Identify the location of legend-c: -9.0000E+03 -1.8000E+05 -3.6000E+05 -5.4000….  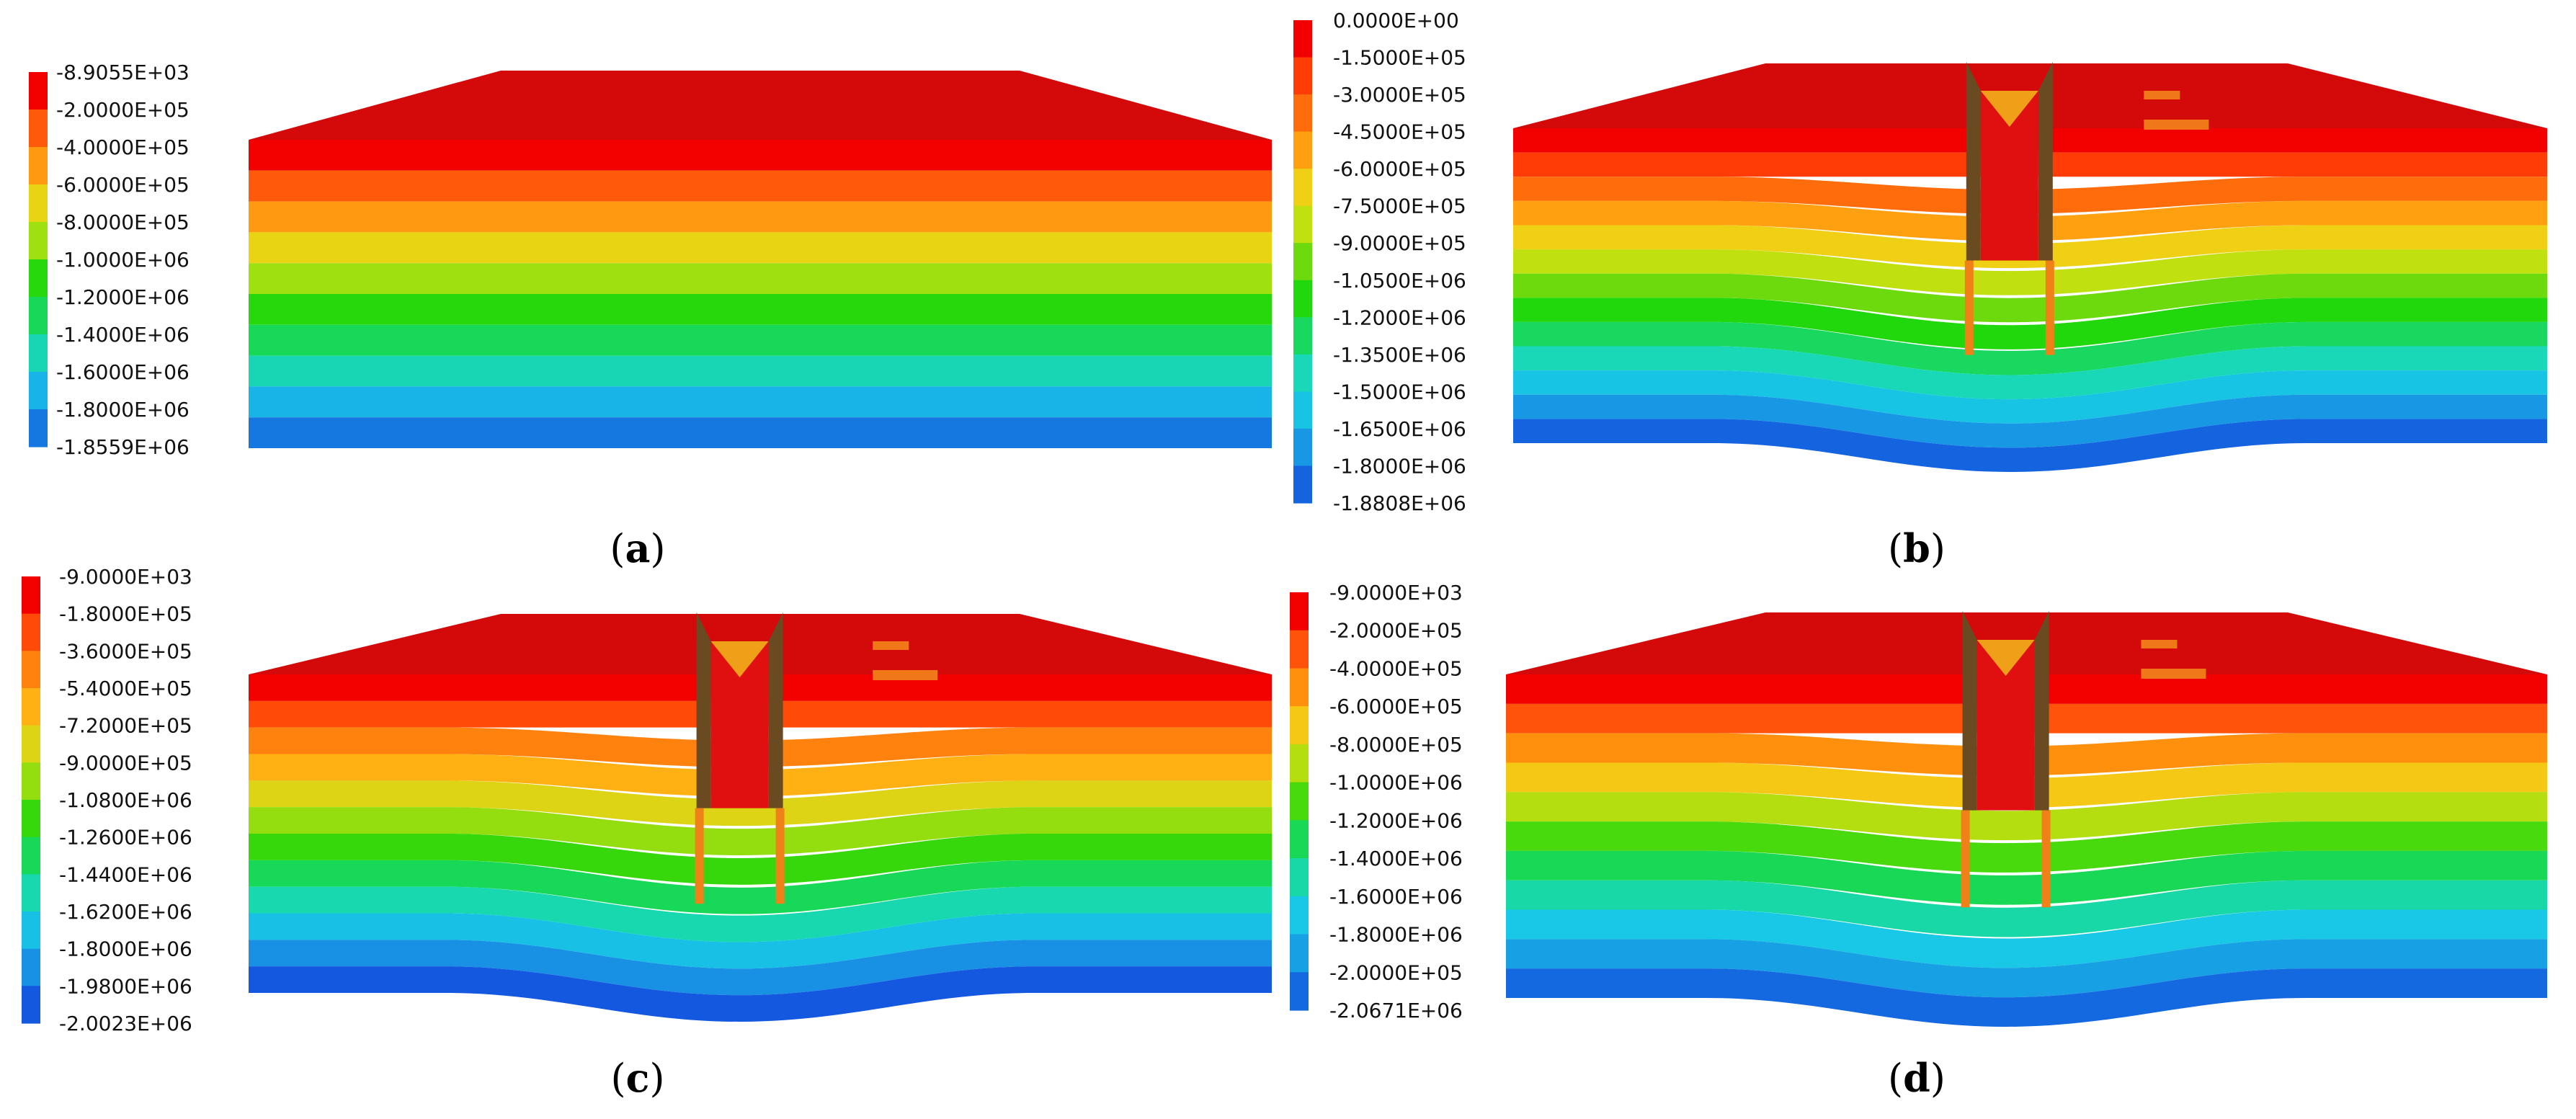
(107, 800).